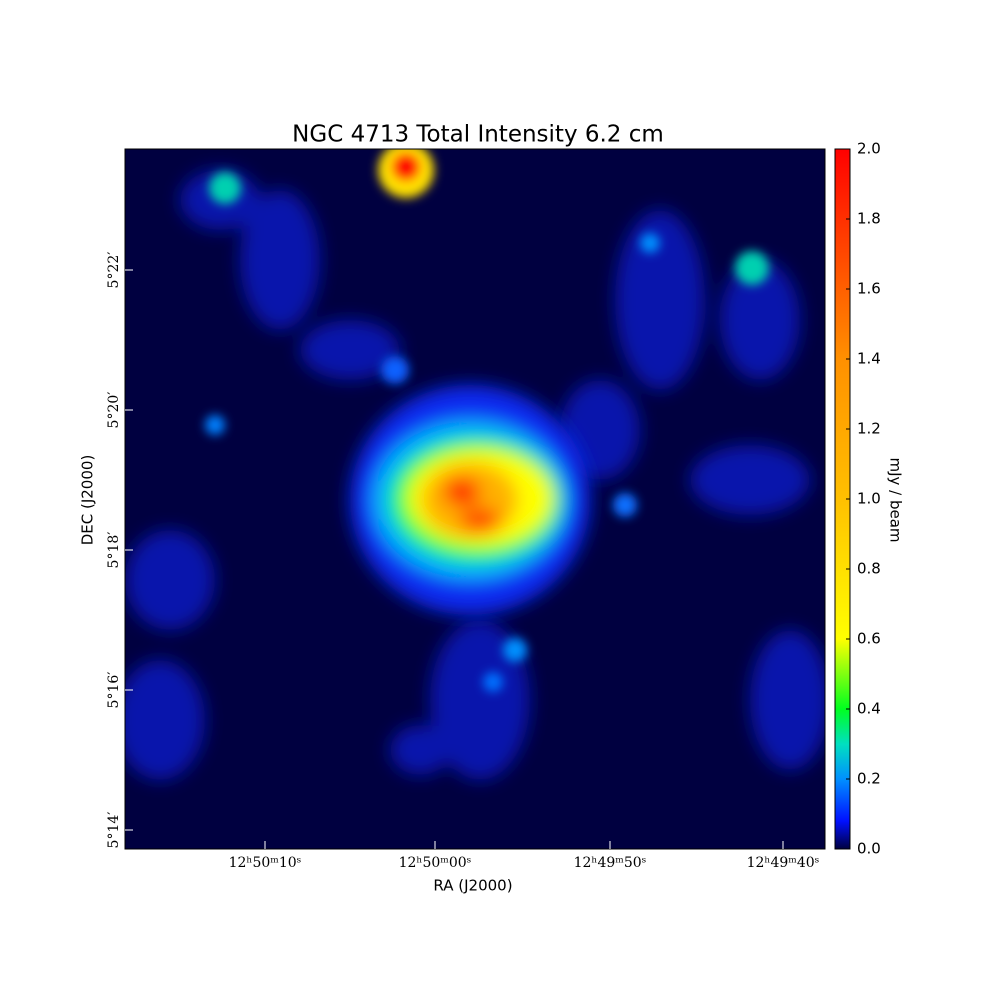 This screenshot has height=999, width=999. Describe the element at coordinates (88, 500) in the screenshot. I see `y-axis-label: DEC (J2000)` at that location.